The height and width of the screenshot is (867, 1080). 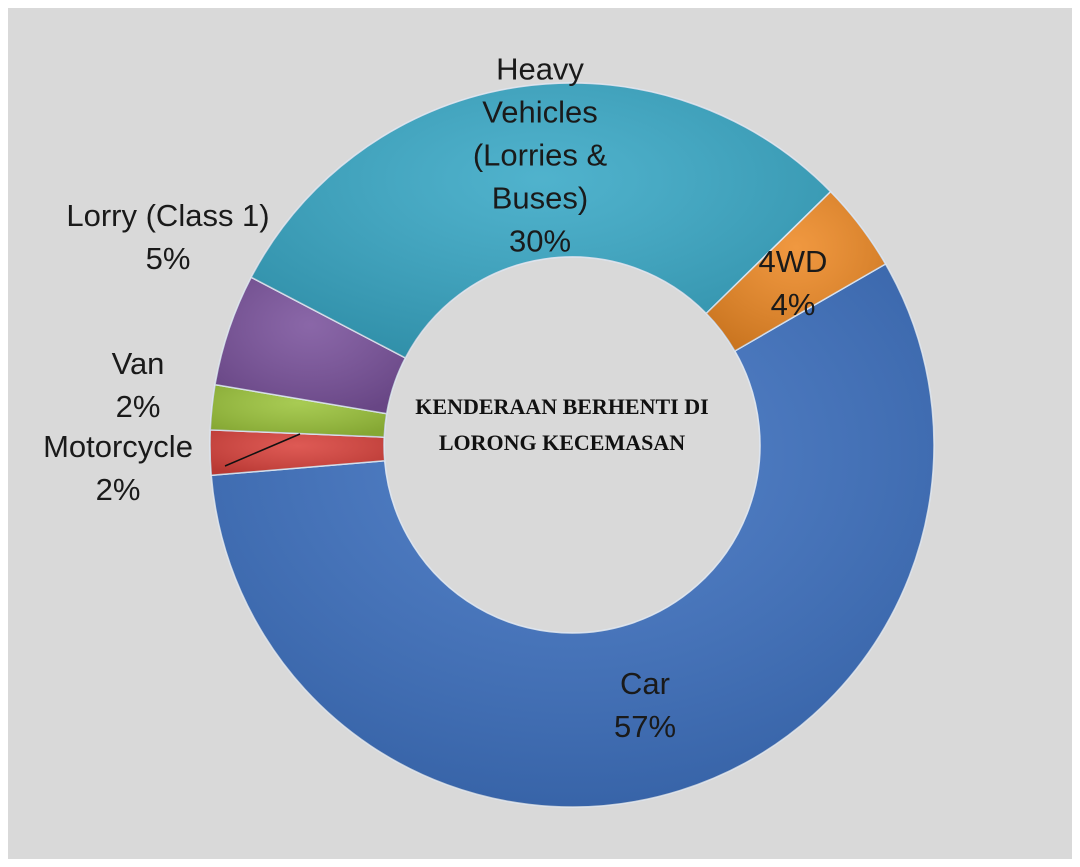 What do you see at coordinates (118, 468) in the screenshot?
I see `data-label: Motorcycle 2%` at bounding box center [118, 468].